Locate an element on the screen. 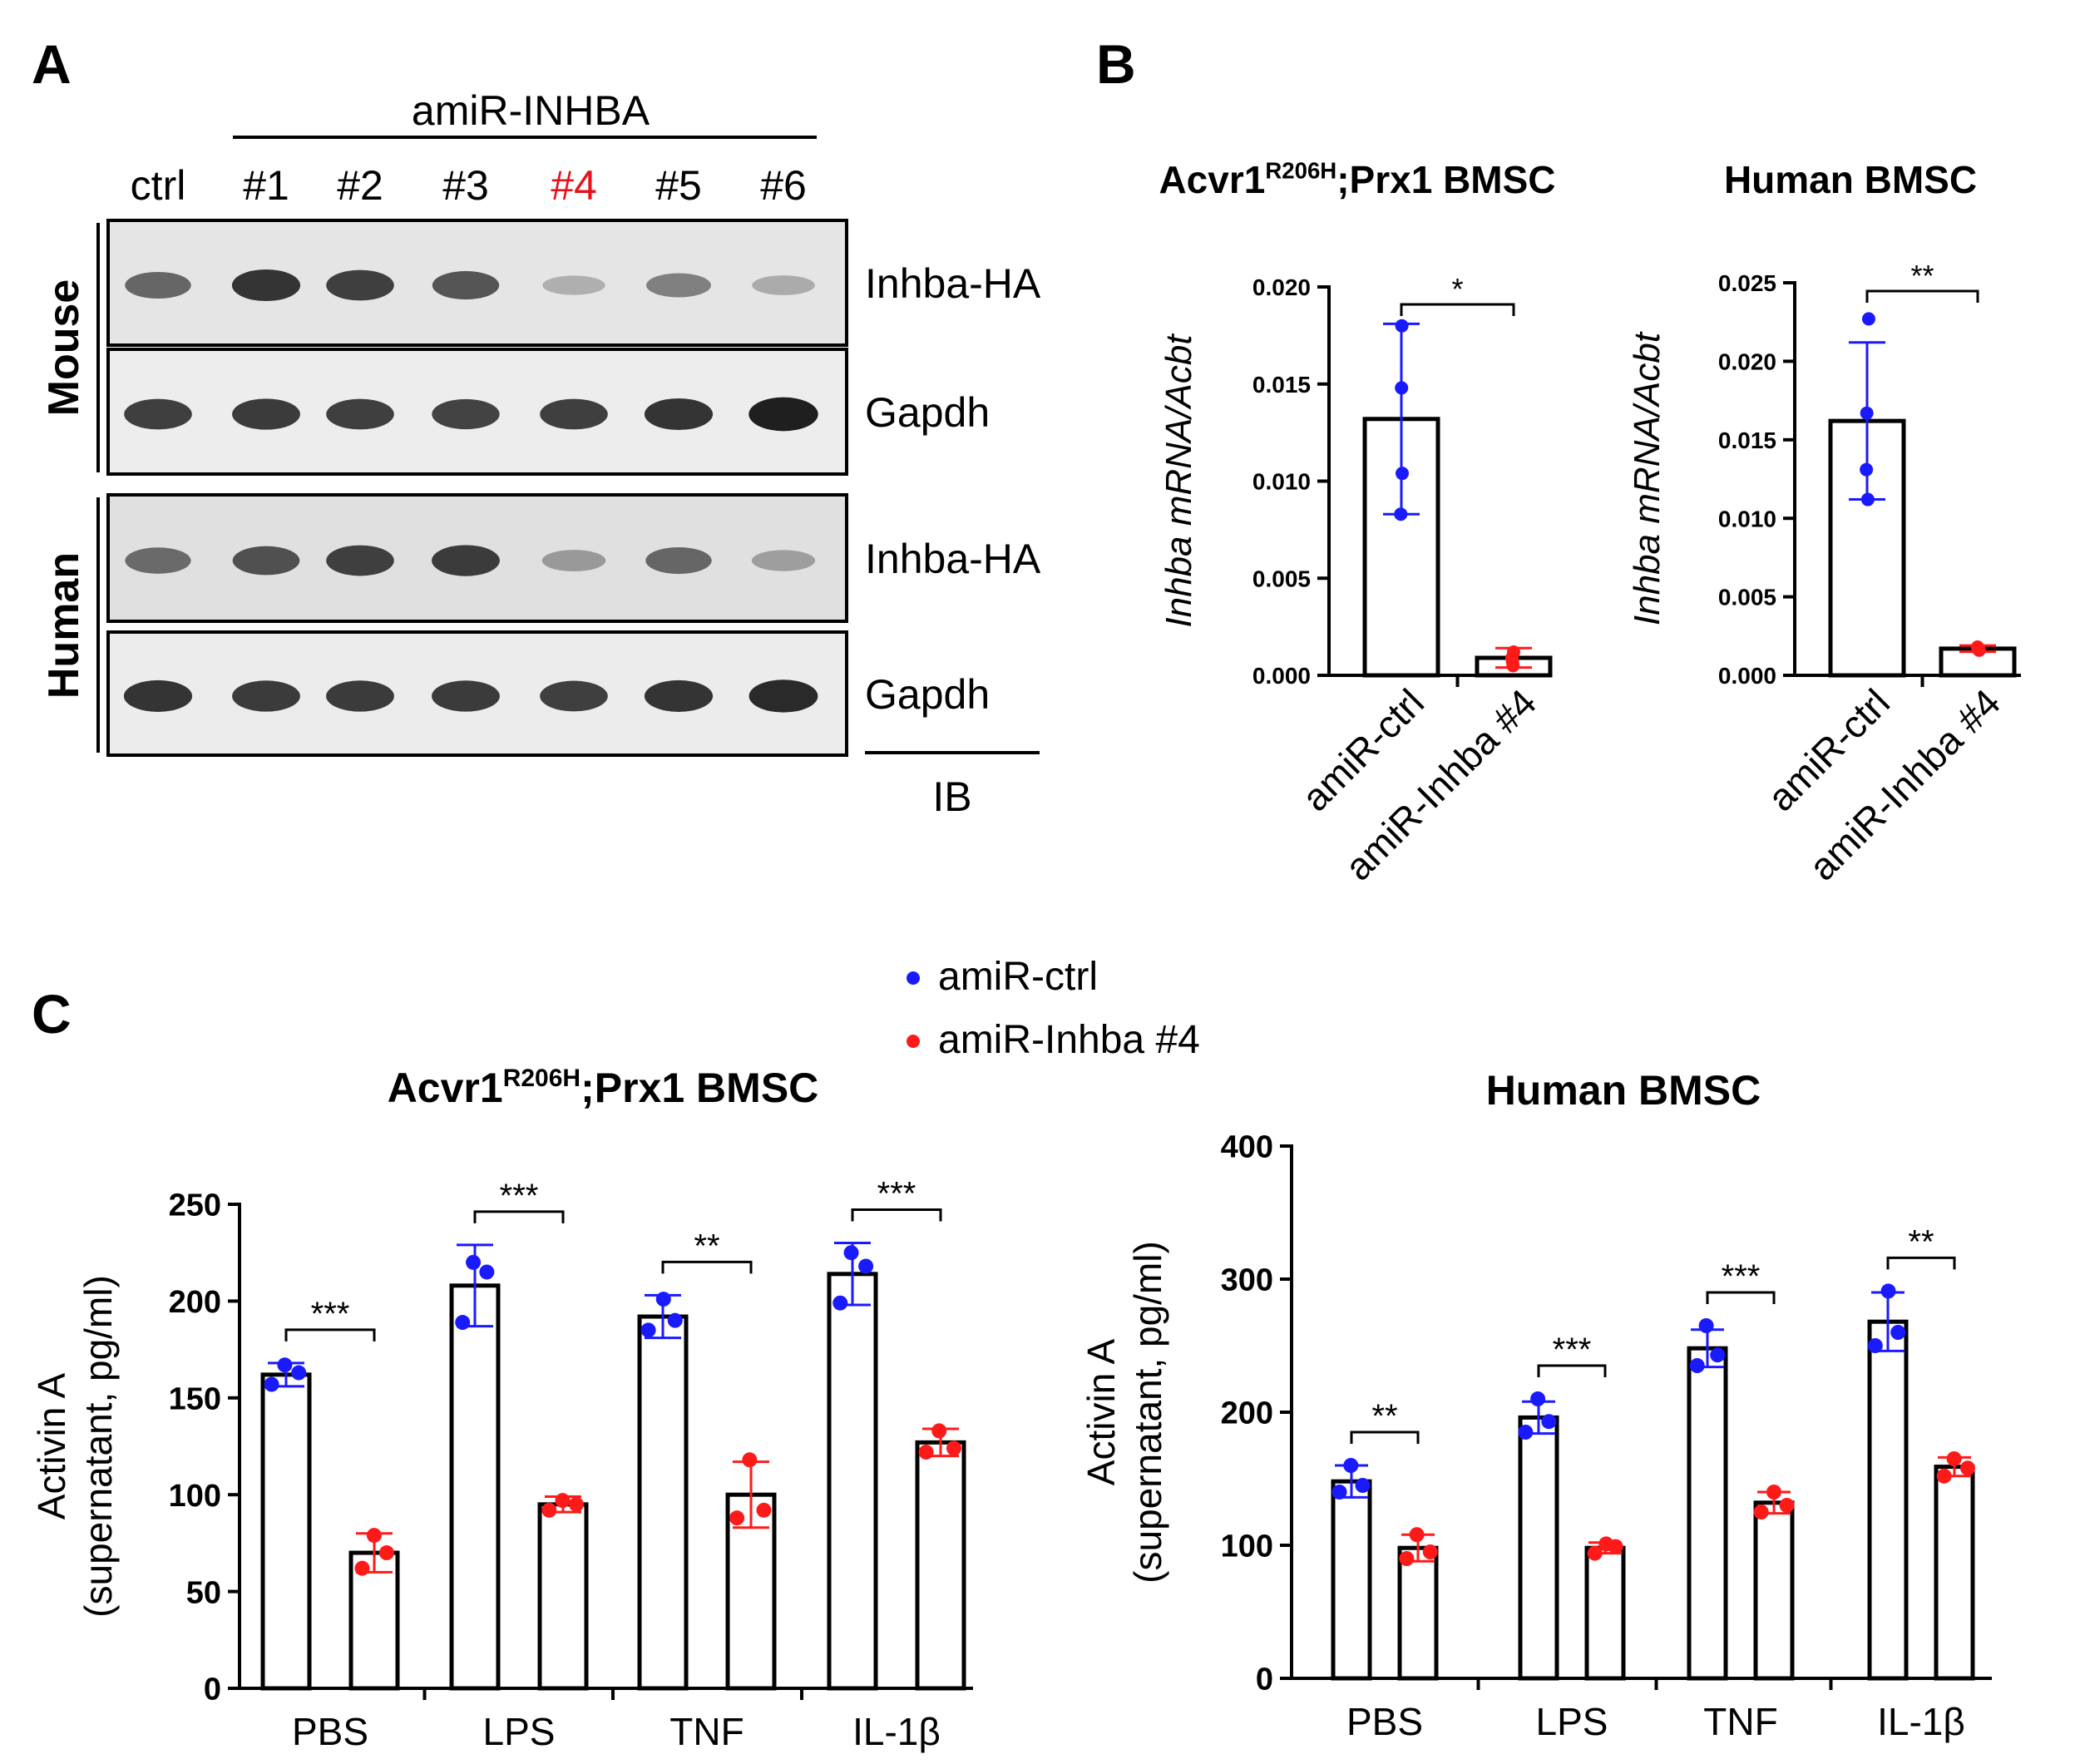 The image size is (2075, 1764). species-label-mouse: Mouse is located at coordinates (64, 348).